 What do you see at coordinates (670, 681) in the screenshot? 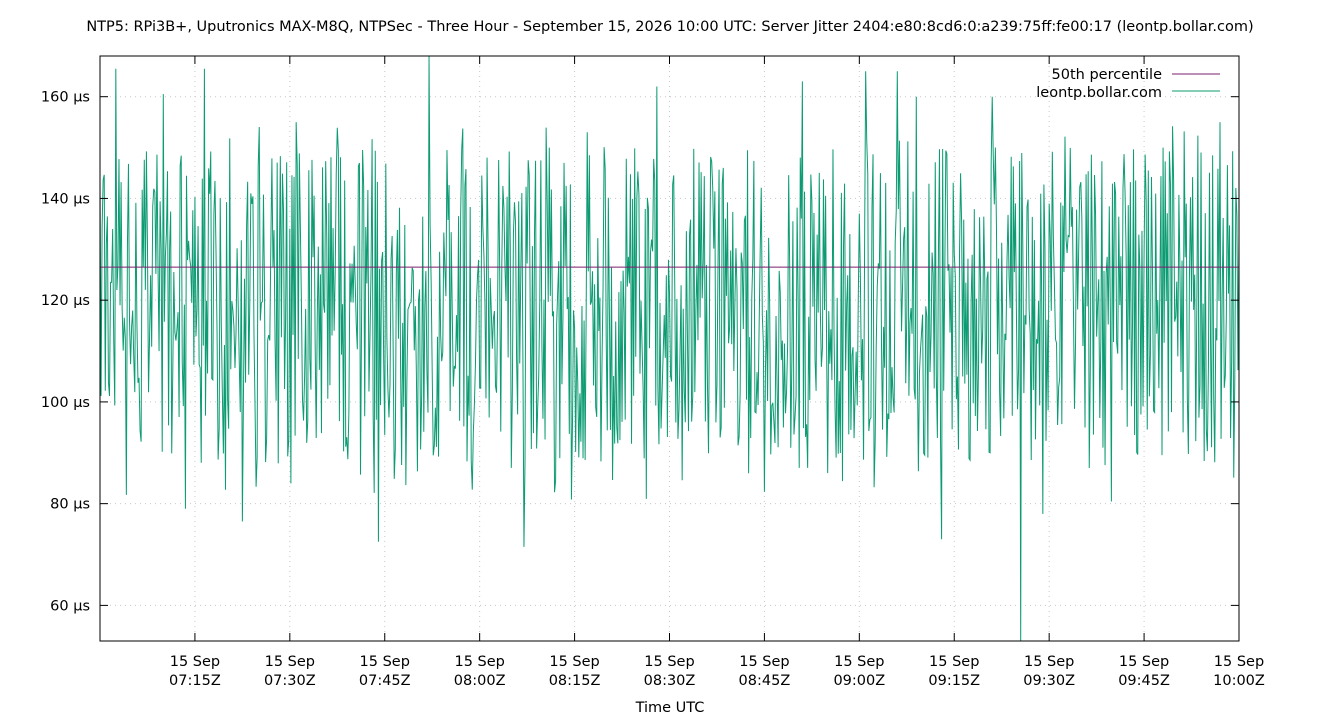
I see `x-tick-label-time: 08:30Z` at bounding box center [670, 681].